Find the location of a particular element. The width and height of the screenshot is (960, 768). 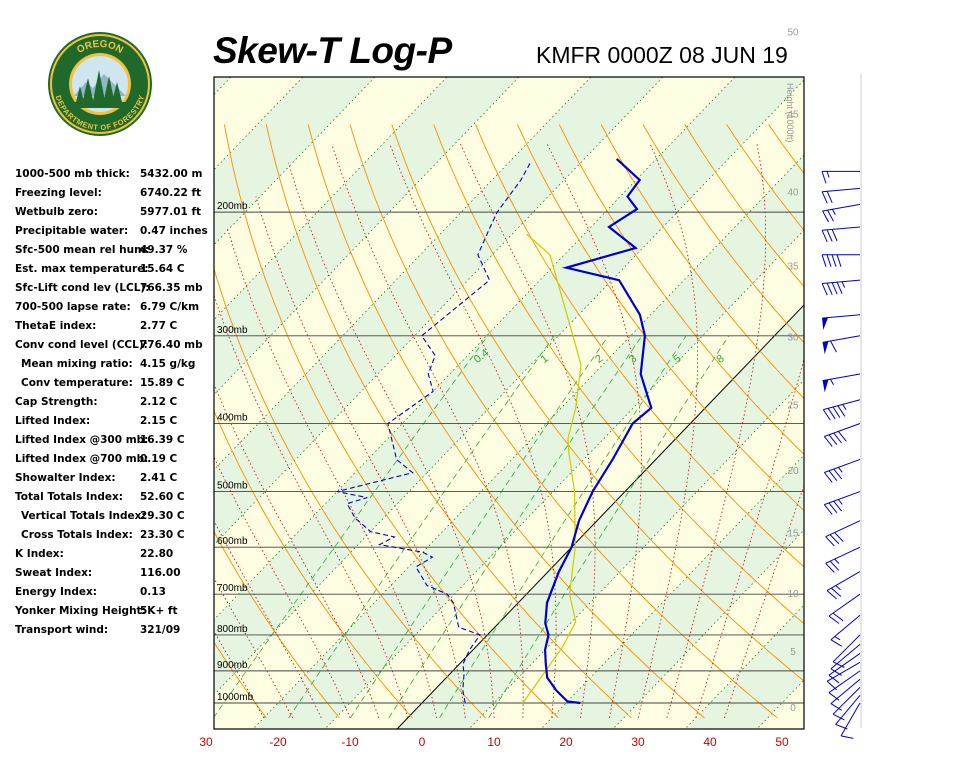

index-row: Sfc-500 mean rel hum: 49.37 % is located at coordinates (115, 251).